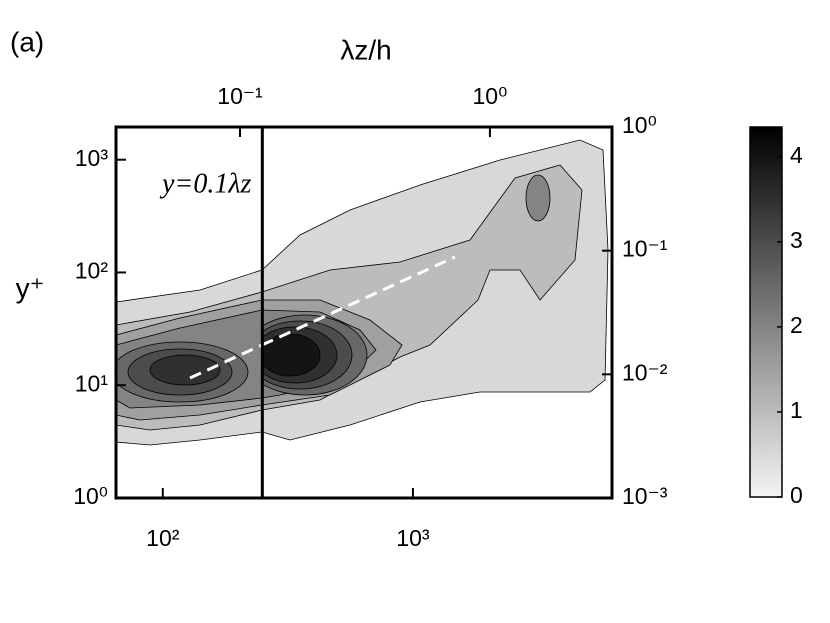  I want to click on y2-tick-label: 10⁻², so click(645, 372).